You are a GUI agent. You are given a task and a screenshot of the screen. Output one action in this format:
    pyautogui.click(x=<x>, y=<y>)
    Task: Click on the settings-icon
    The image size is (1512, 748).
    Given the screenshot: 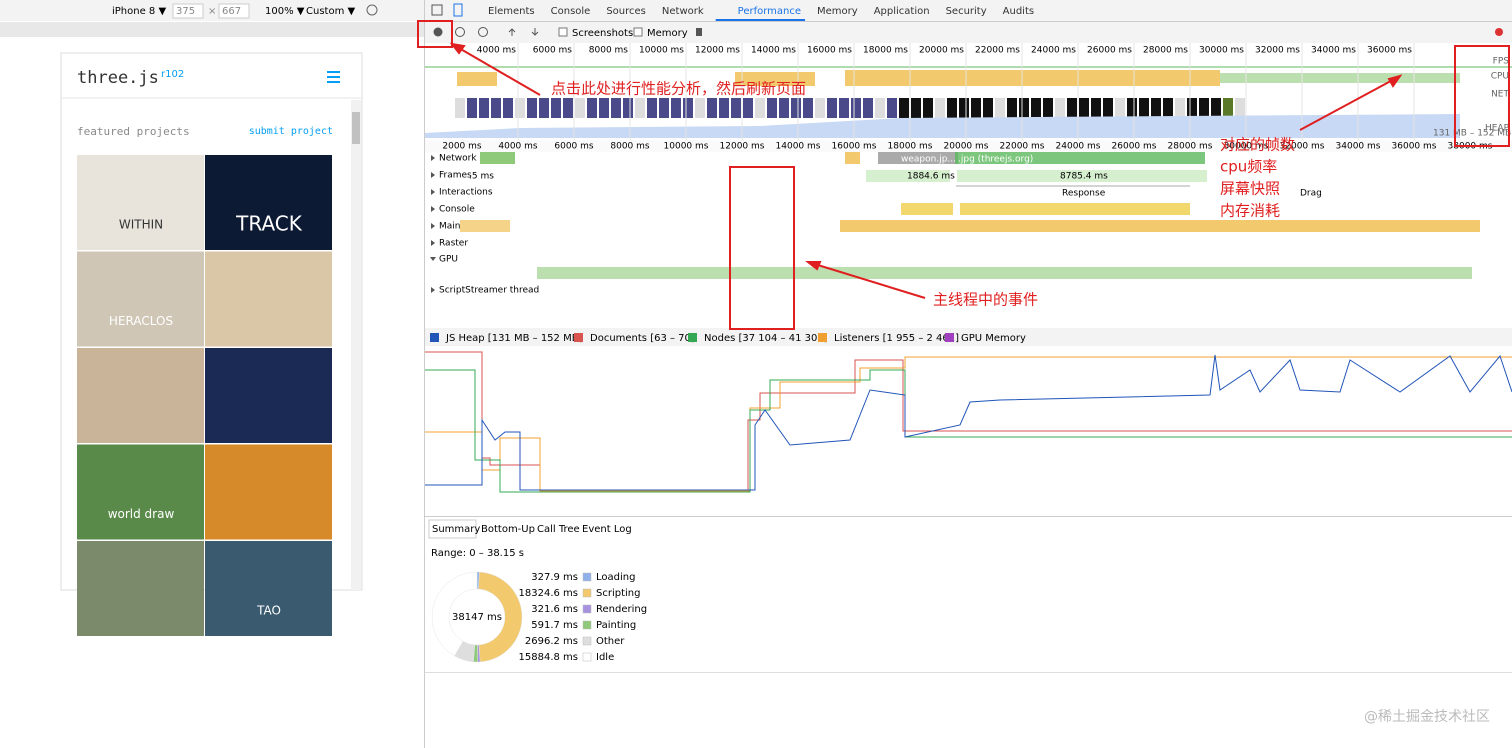 What is the action you would take?
    pyautogui.click(x=1499, y=32)
    